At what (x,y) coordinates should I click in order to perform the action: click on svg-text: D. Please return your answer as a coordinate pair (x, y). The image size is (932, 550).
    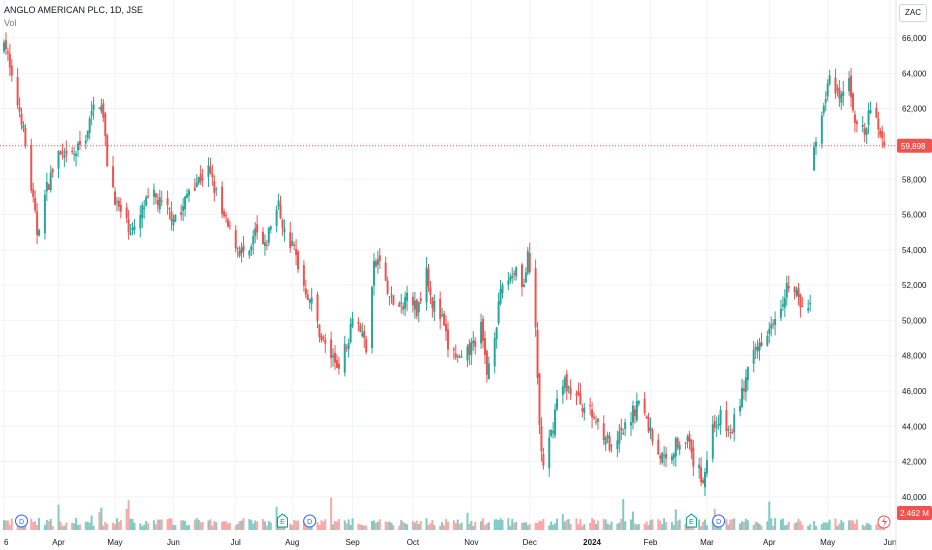
    Looking at the image, I should click on (21, 522).